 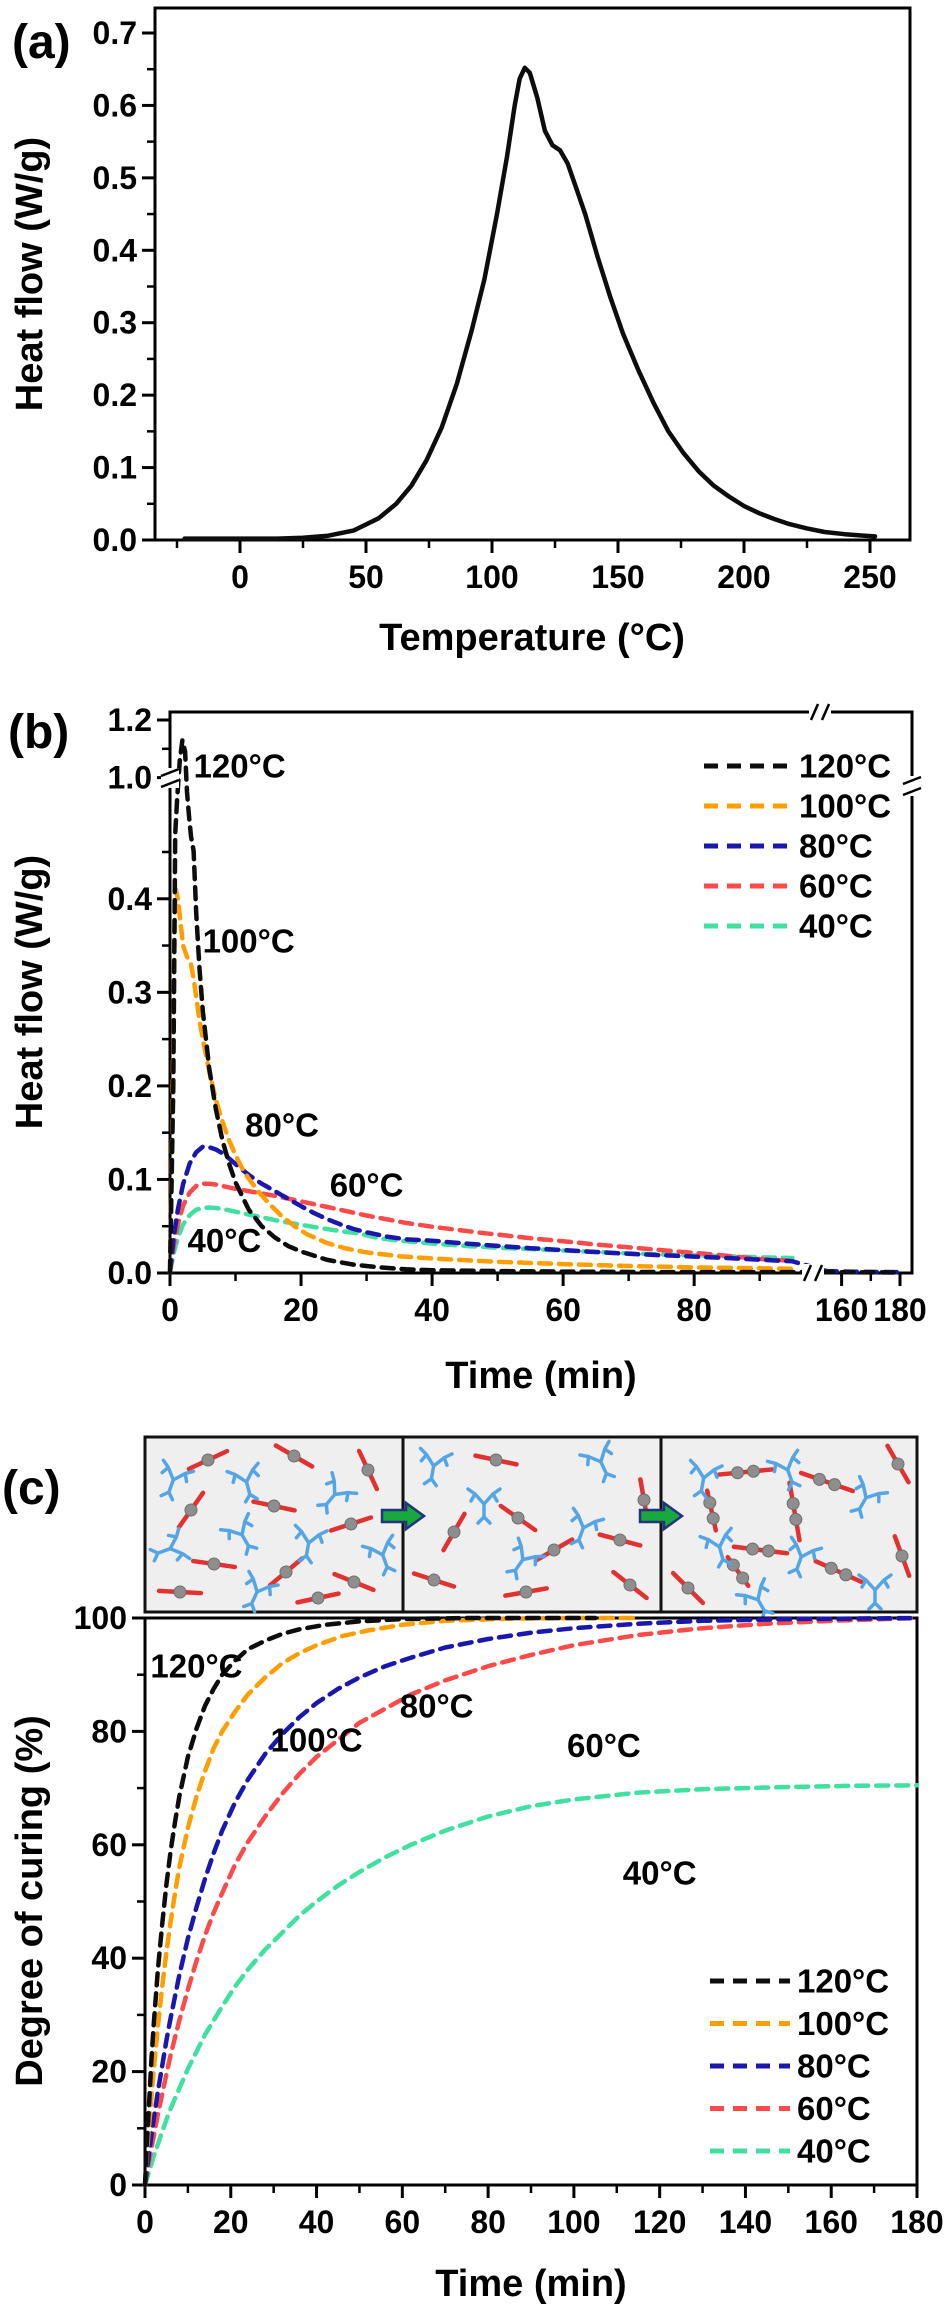 What do you see at coordinates (743, 577) in the screenshot?
I see `x-tick-label: 200` at bounding box center [743, 577].